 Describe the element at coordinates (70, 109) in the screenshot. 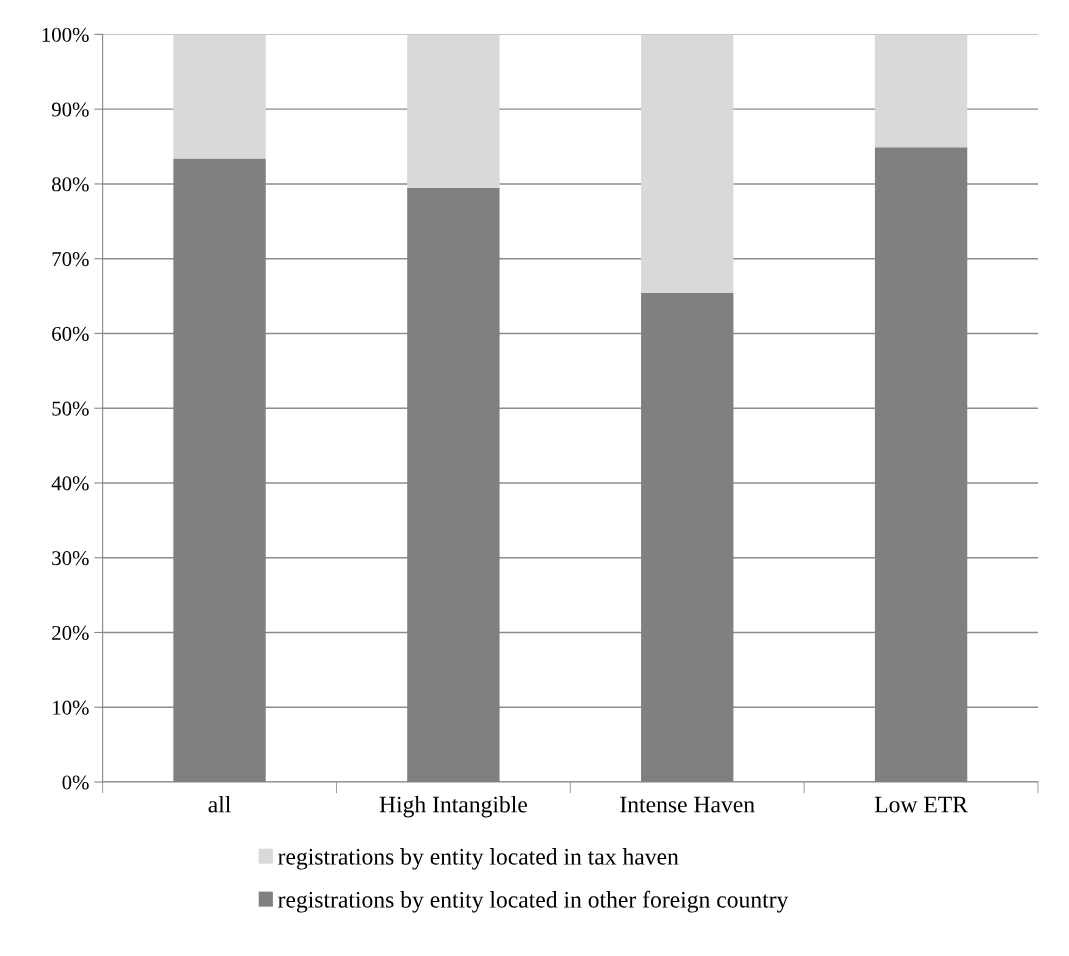

I see `y-tick-label: 90%` at that location.